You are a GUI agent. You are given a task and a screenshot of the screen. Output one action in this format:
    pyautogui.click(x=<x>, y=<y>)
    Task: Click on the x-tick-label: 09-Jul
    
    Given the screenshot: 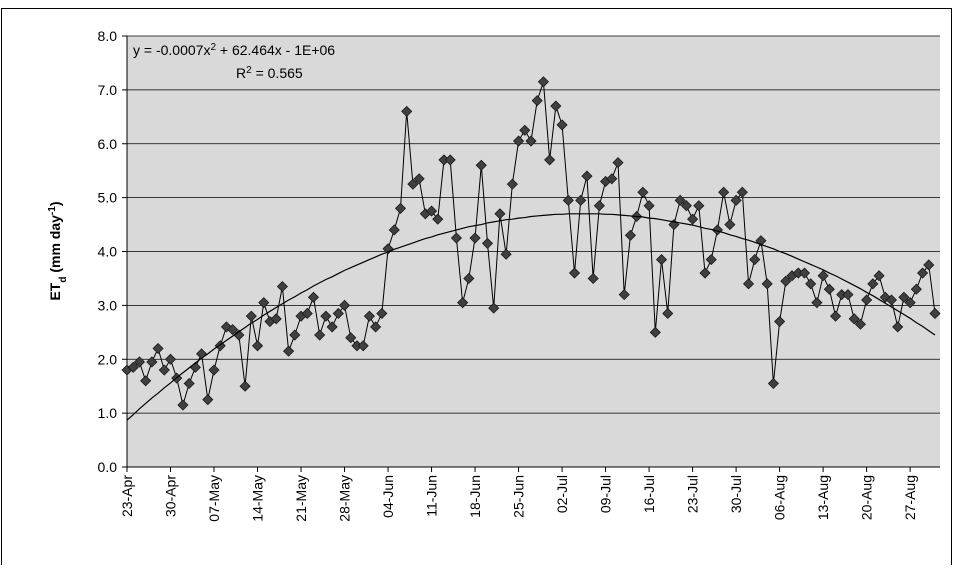 What is the action you would take?
    pyautogui.click(x=606, y=494)
    